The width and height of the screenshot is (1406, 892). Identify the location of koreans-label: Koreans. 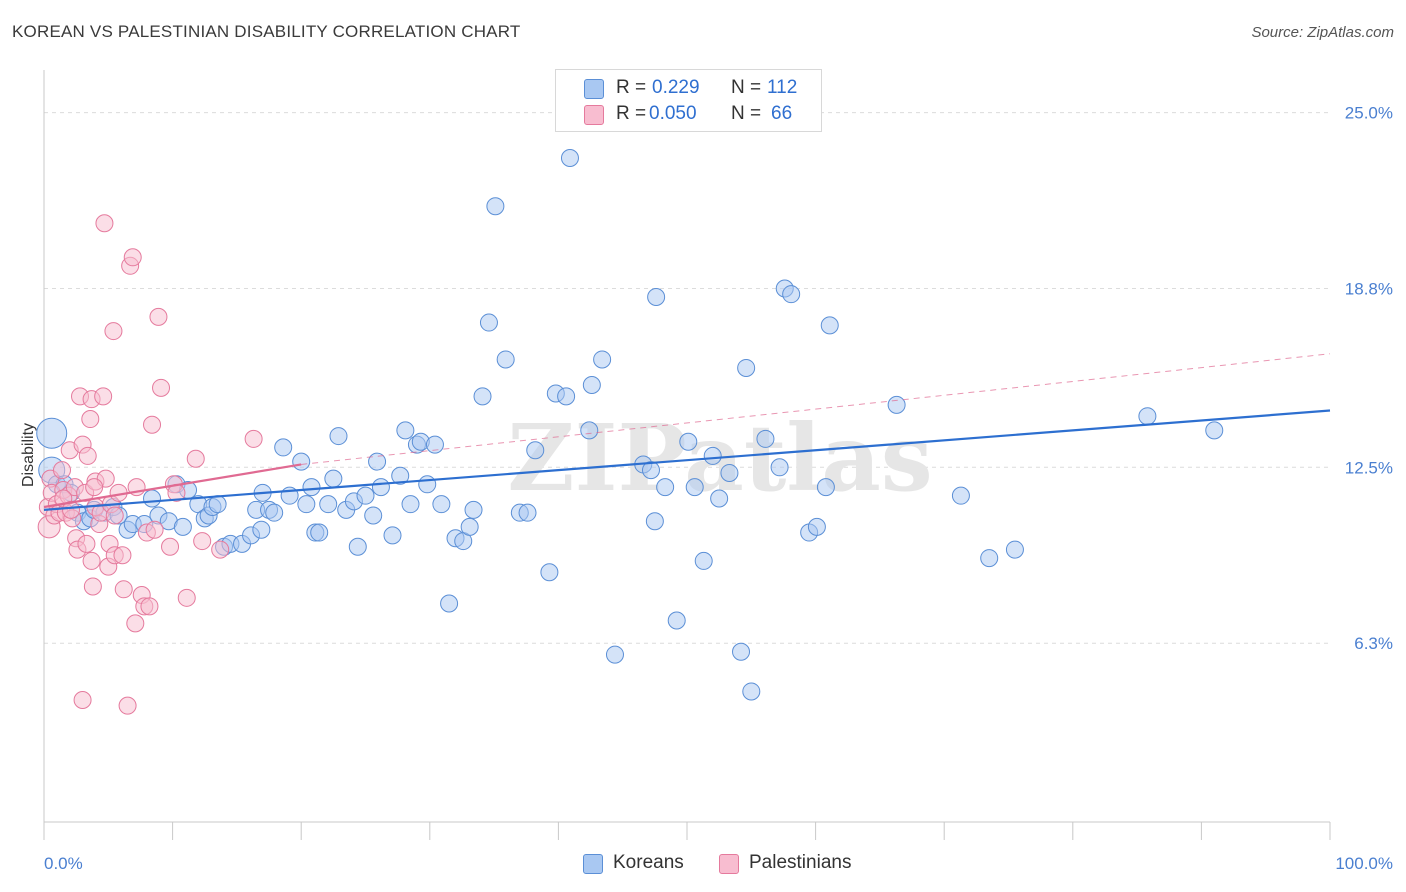
(648, 862).